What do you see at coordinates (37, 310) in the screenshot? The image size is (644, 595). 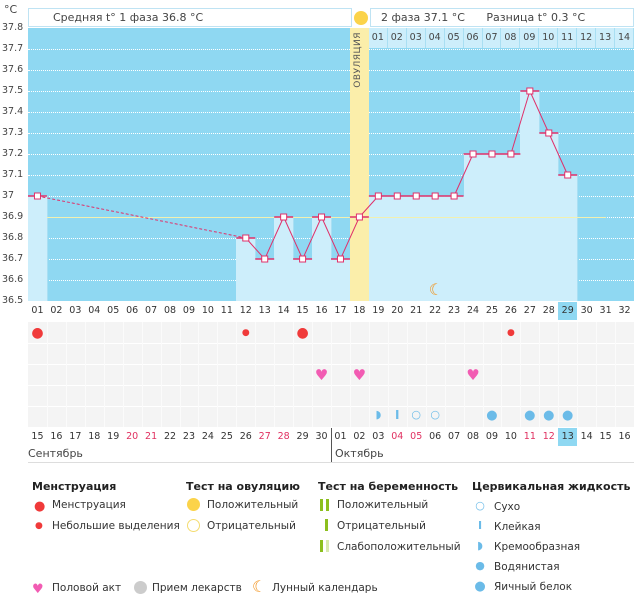 I see `cycle-day-label: 01` at bounding box center [37, 310].